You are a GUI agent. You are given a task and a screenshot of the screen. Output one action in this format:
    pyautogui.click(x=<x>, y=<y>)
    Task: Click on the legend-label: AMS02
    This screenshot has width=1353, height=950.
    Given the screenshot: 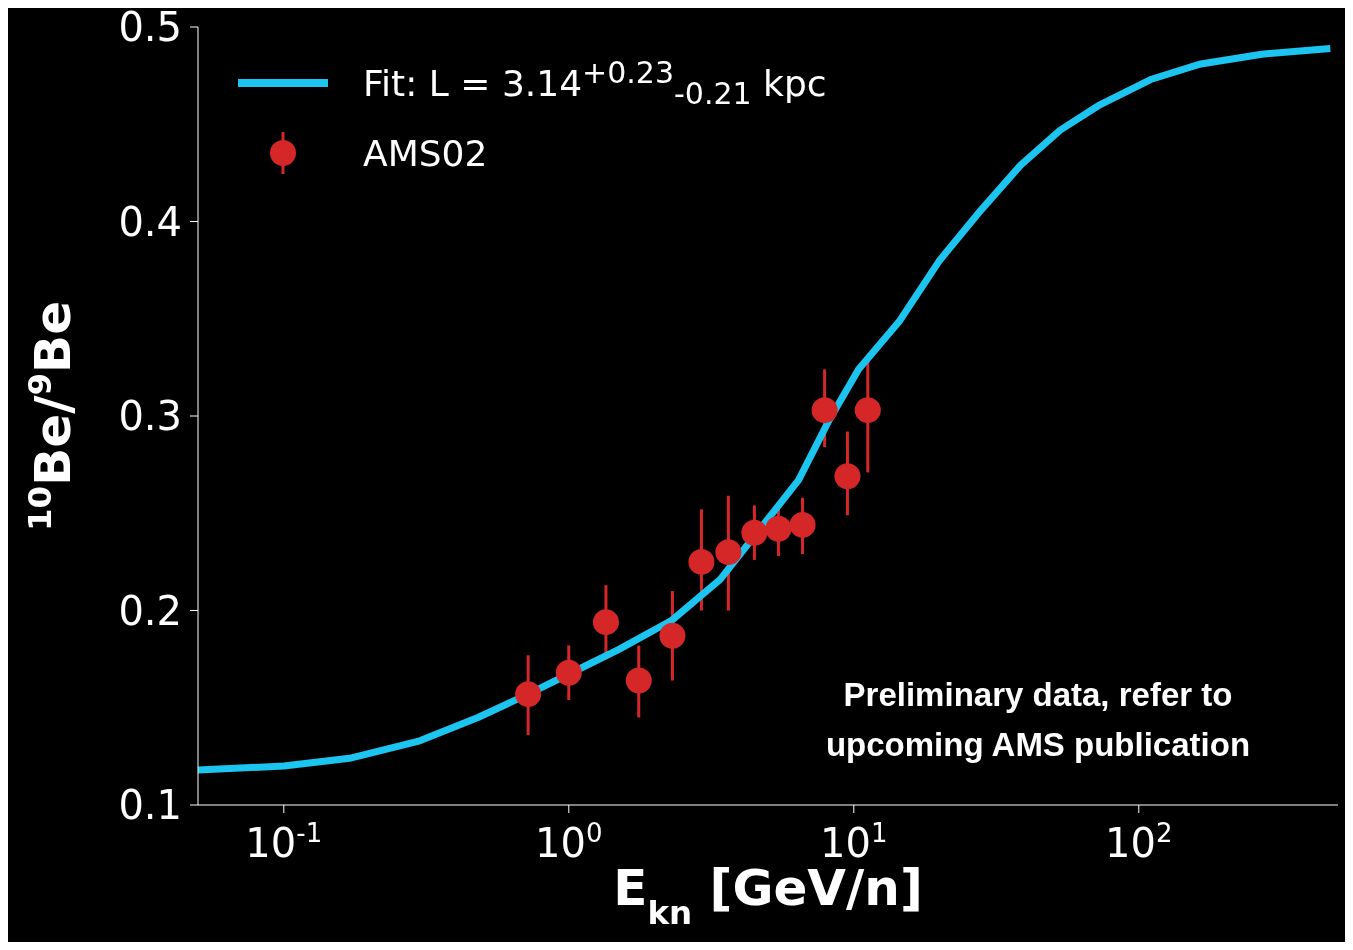 What is the action you would take?
    pyautogui.click(x=425, y=153)
    